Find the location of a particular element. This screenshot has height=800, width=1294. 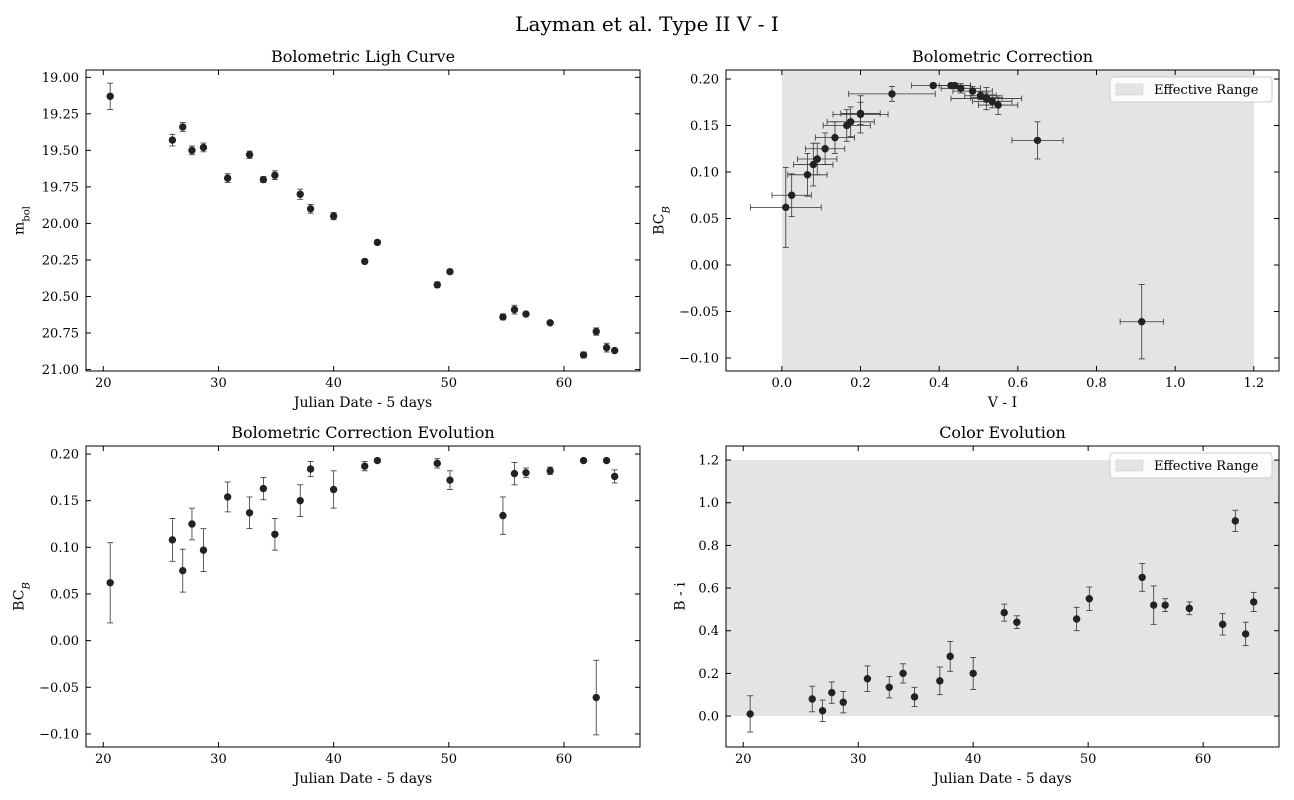

y-label-sub: bol is located at coordinates (26, 214).